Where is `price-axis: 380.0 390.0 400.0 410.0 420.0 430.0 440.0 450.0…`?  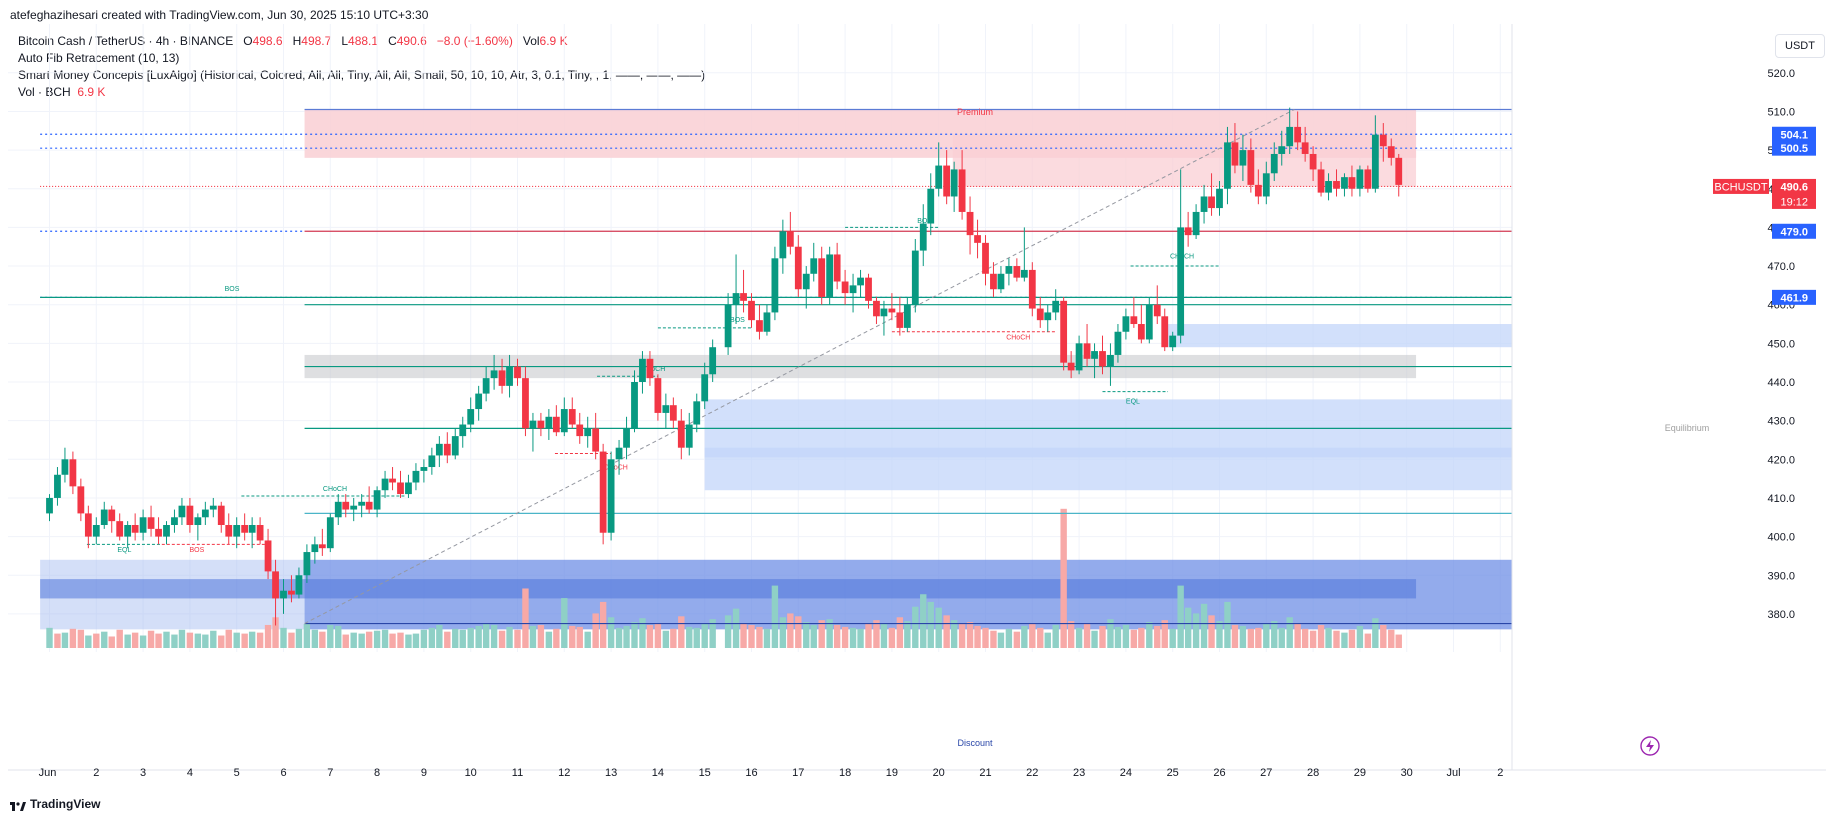 price-axis: 380.0 390.0 400.0 410.0 420.0 430.0 440.0 450.0… is located at coordinates (1653, 397).